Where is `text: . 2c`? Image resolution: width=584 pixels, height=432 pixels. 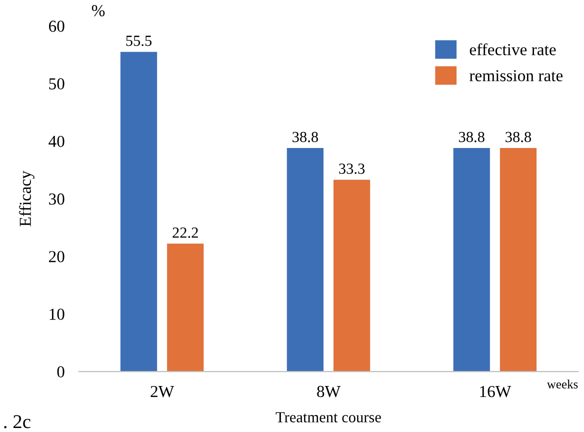
text: . 2c is located at coordinates (17, 421).